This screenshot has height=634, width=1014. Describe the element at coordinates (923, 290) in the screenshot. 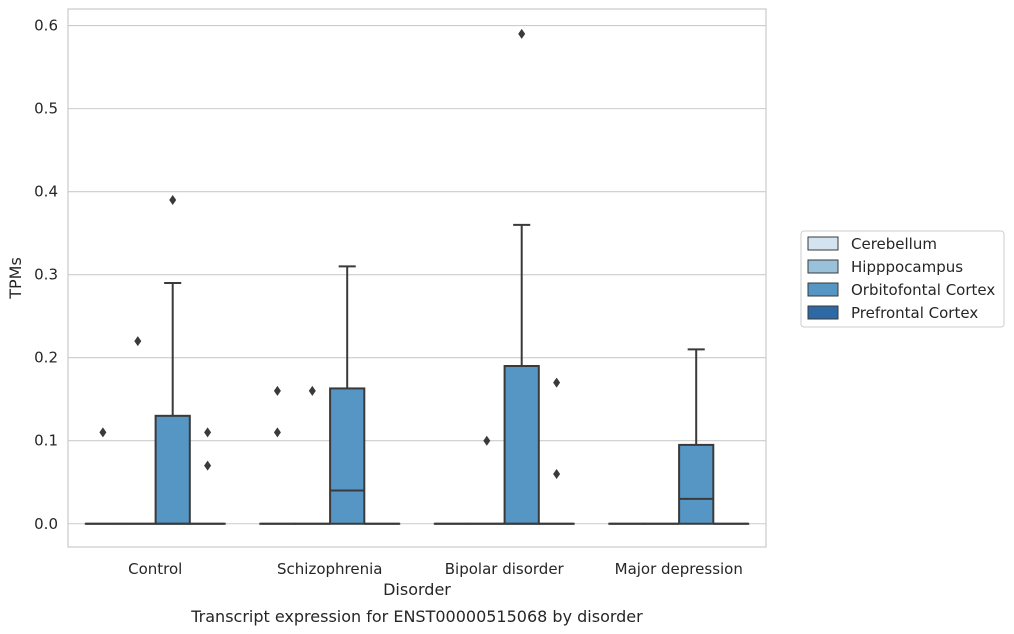

I see `legend-label-orbitofrontal-cortex: Orbitofontal Cortex` at that location.